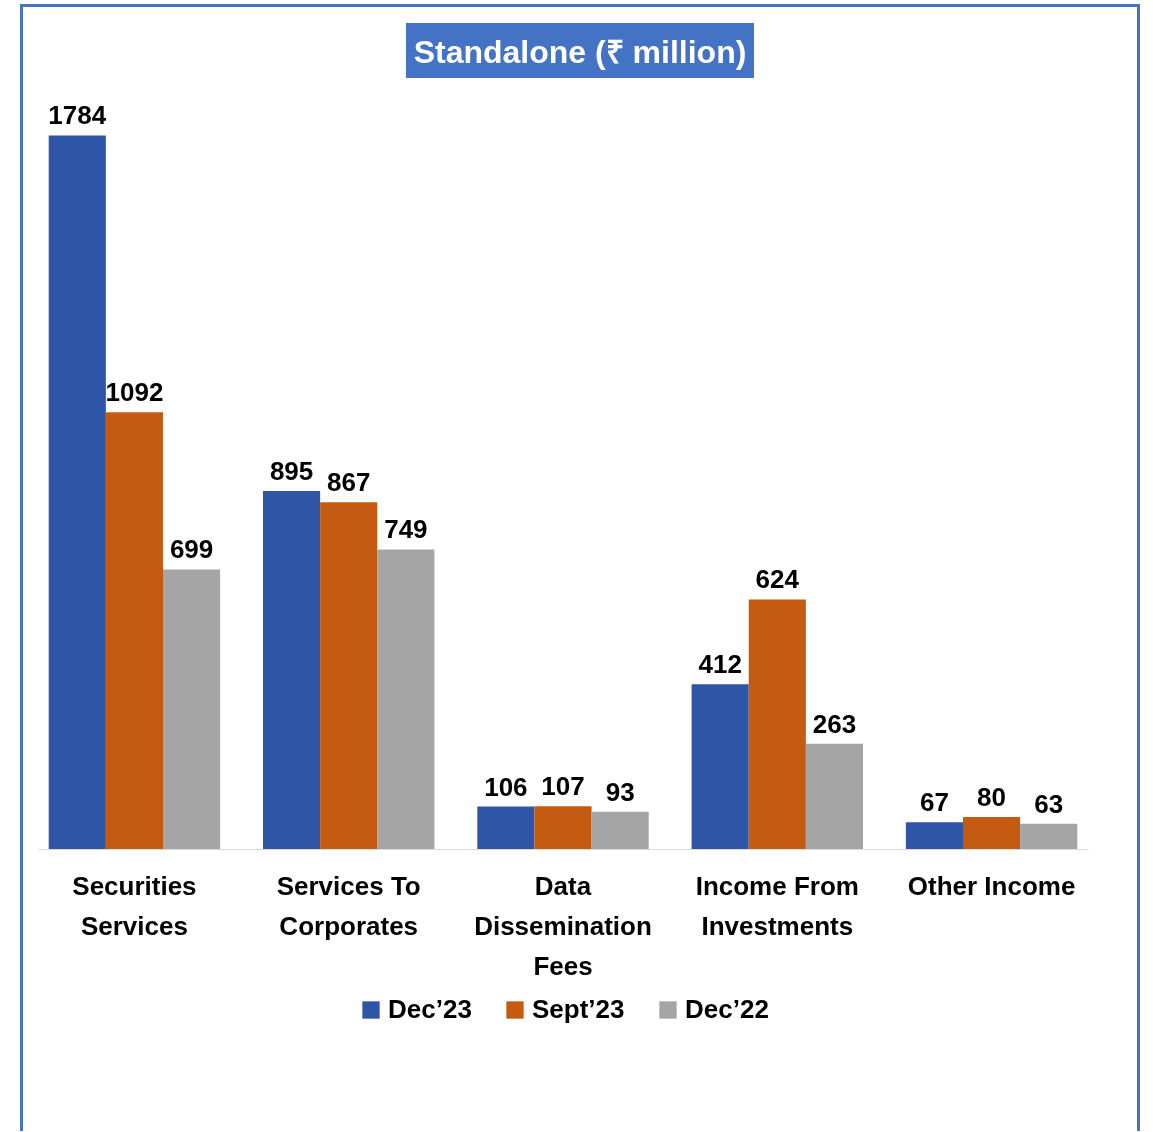 This screenshot has width=1153, height=1132. Describe the element at coordinates (506, 786) in the screenshot. I see `data-label: 106` at that location.